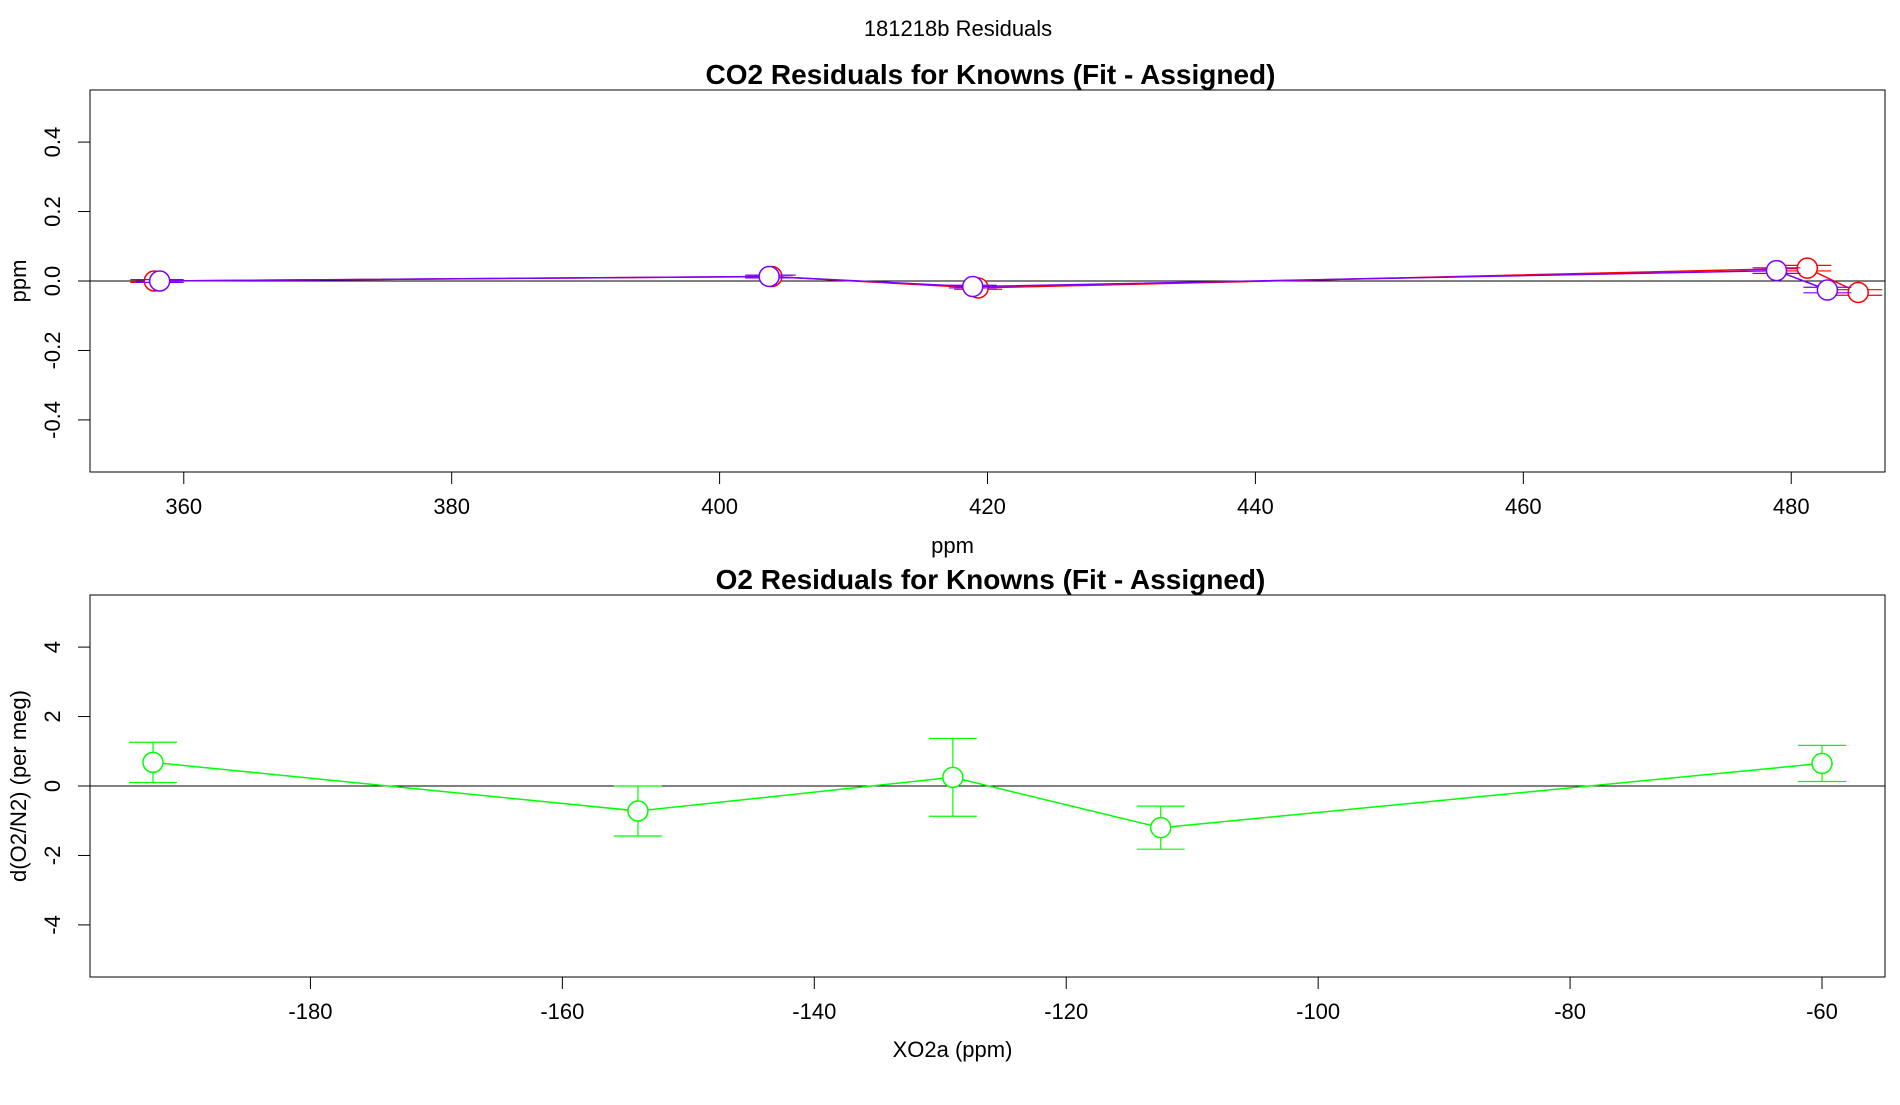 This screenshot has height=1105, width=1900. Describe the element at coordinates (52, 420) in the screenshot. I see `plot1-ytick-label: -0.4` at that location.